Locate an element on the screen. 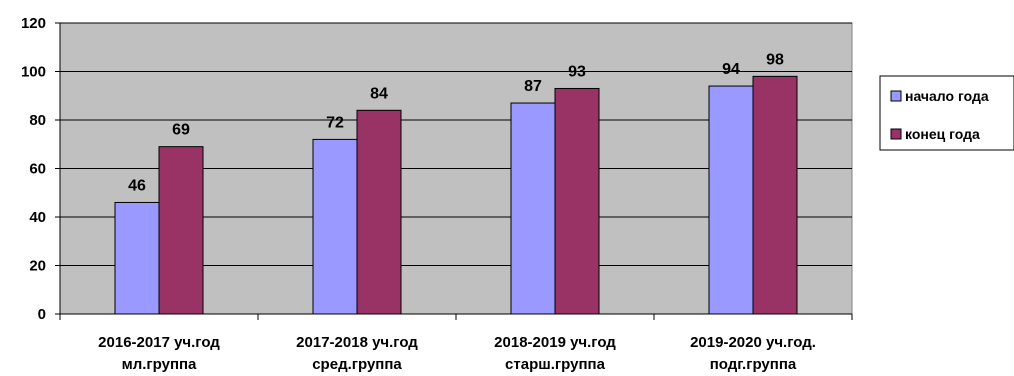  category-label: сред.группа is located at coordinates (357, 364).